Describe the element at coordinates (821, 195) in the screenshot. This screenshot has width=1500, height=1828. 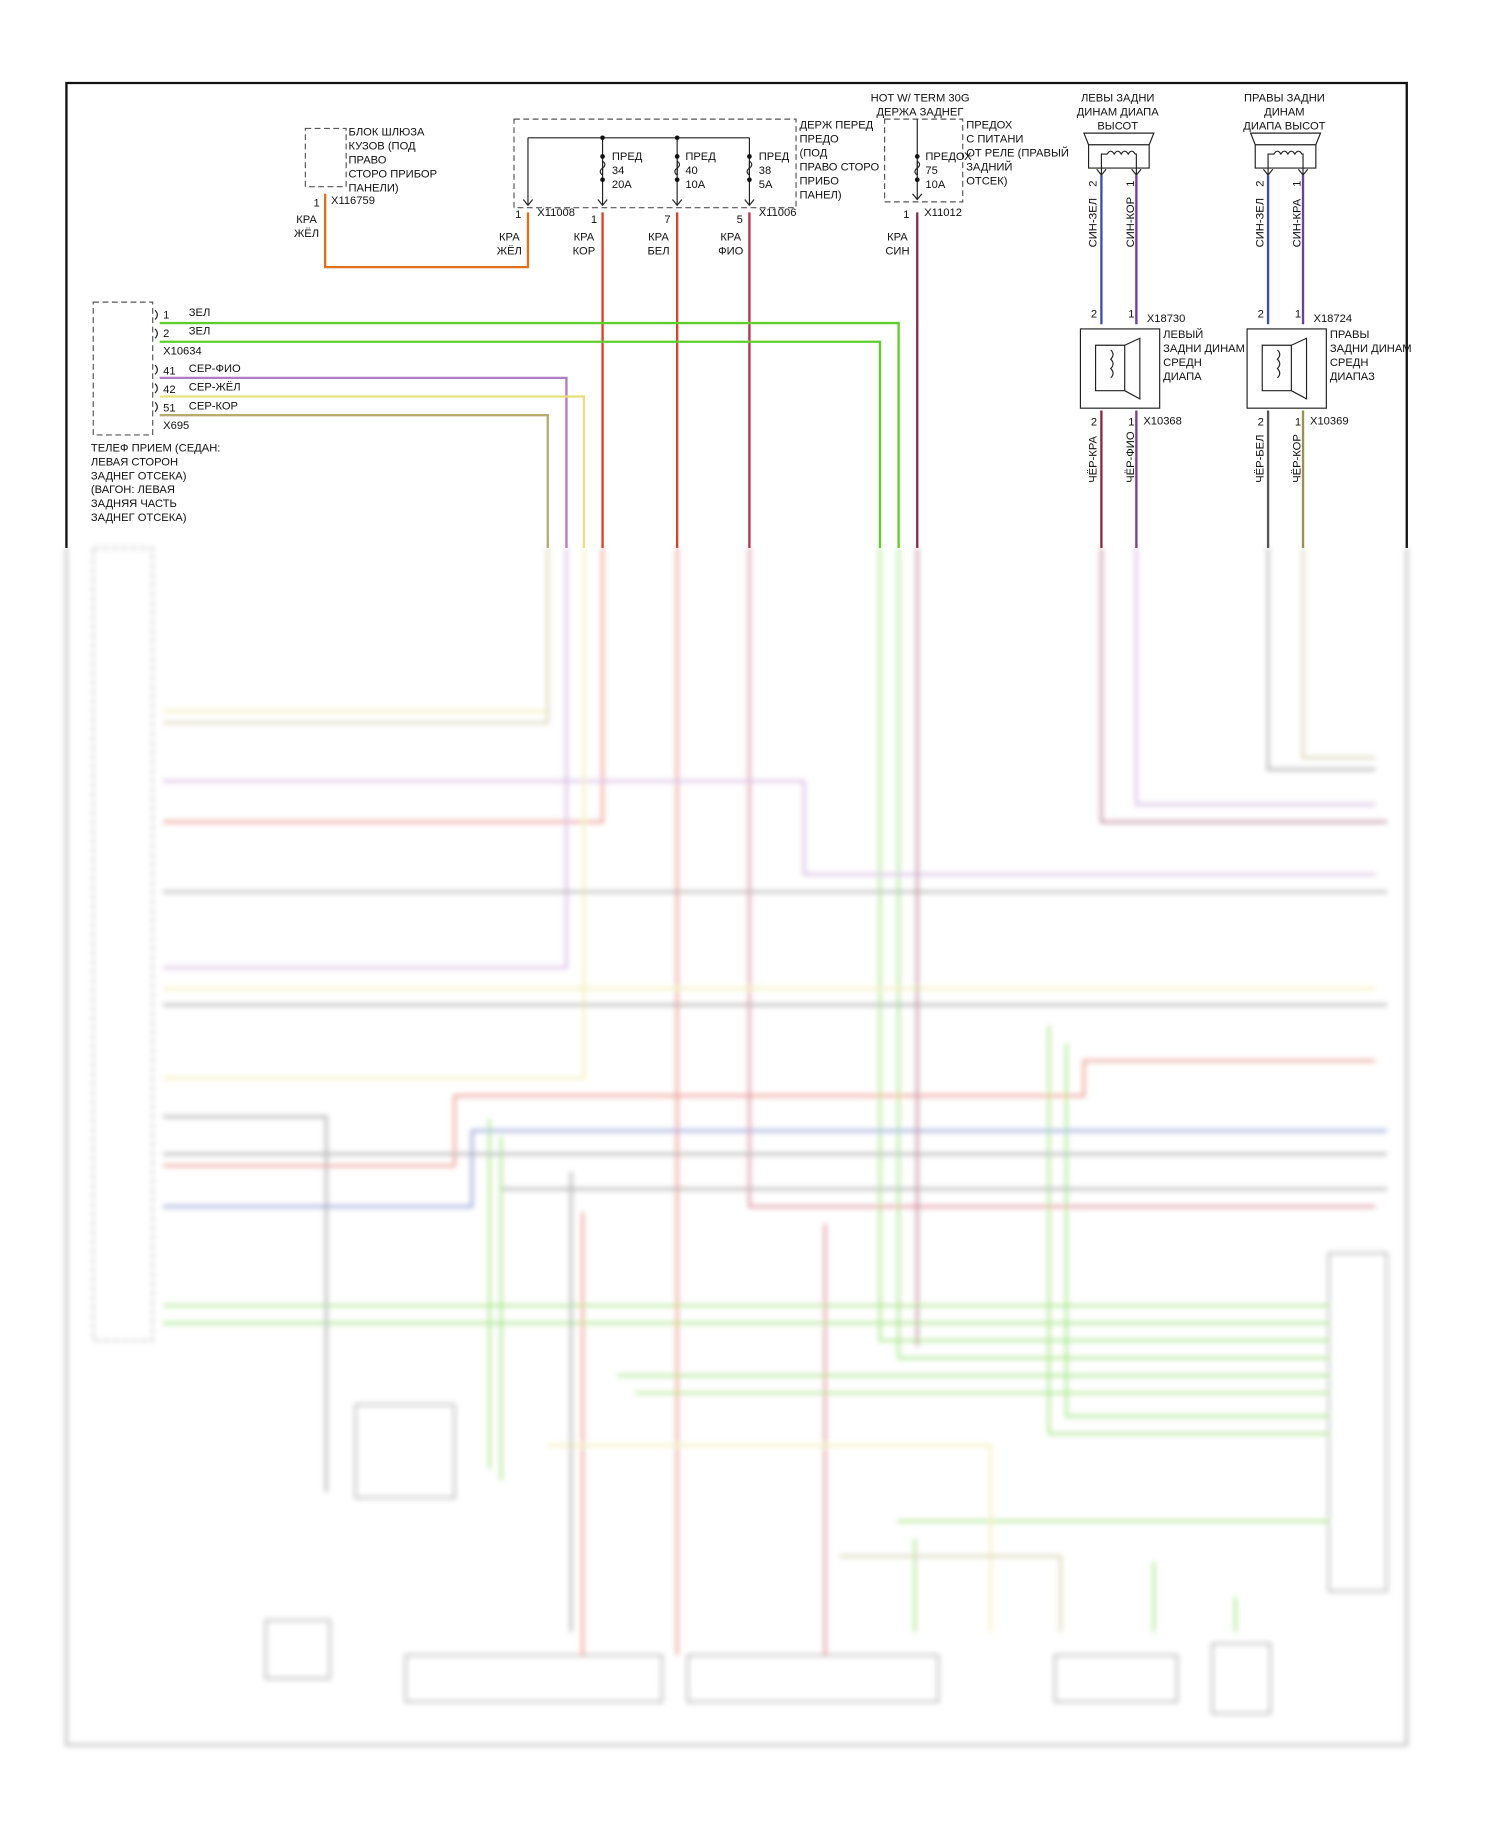
I see `label: ПАНЕЛ)` at that location.